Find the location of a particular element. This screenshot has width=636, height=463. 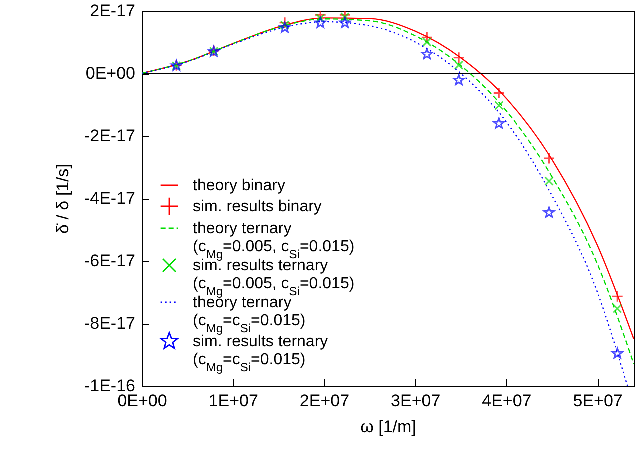

x-tick-label: 3E+07 is located at coordinates (416, 401).